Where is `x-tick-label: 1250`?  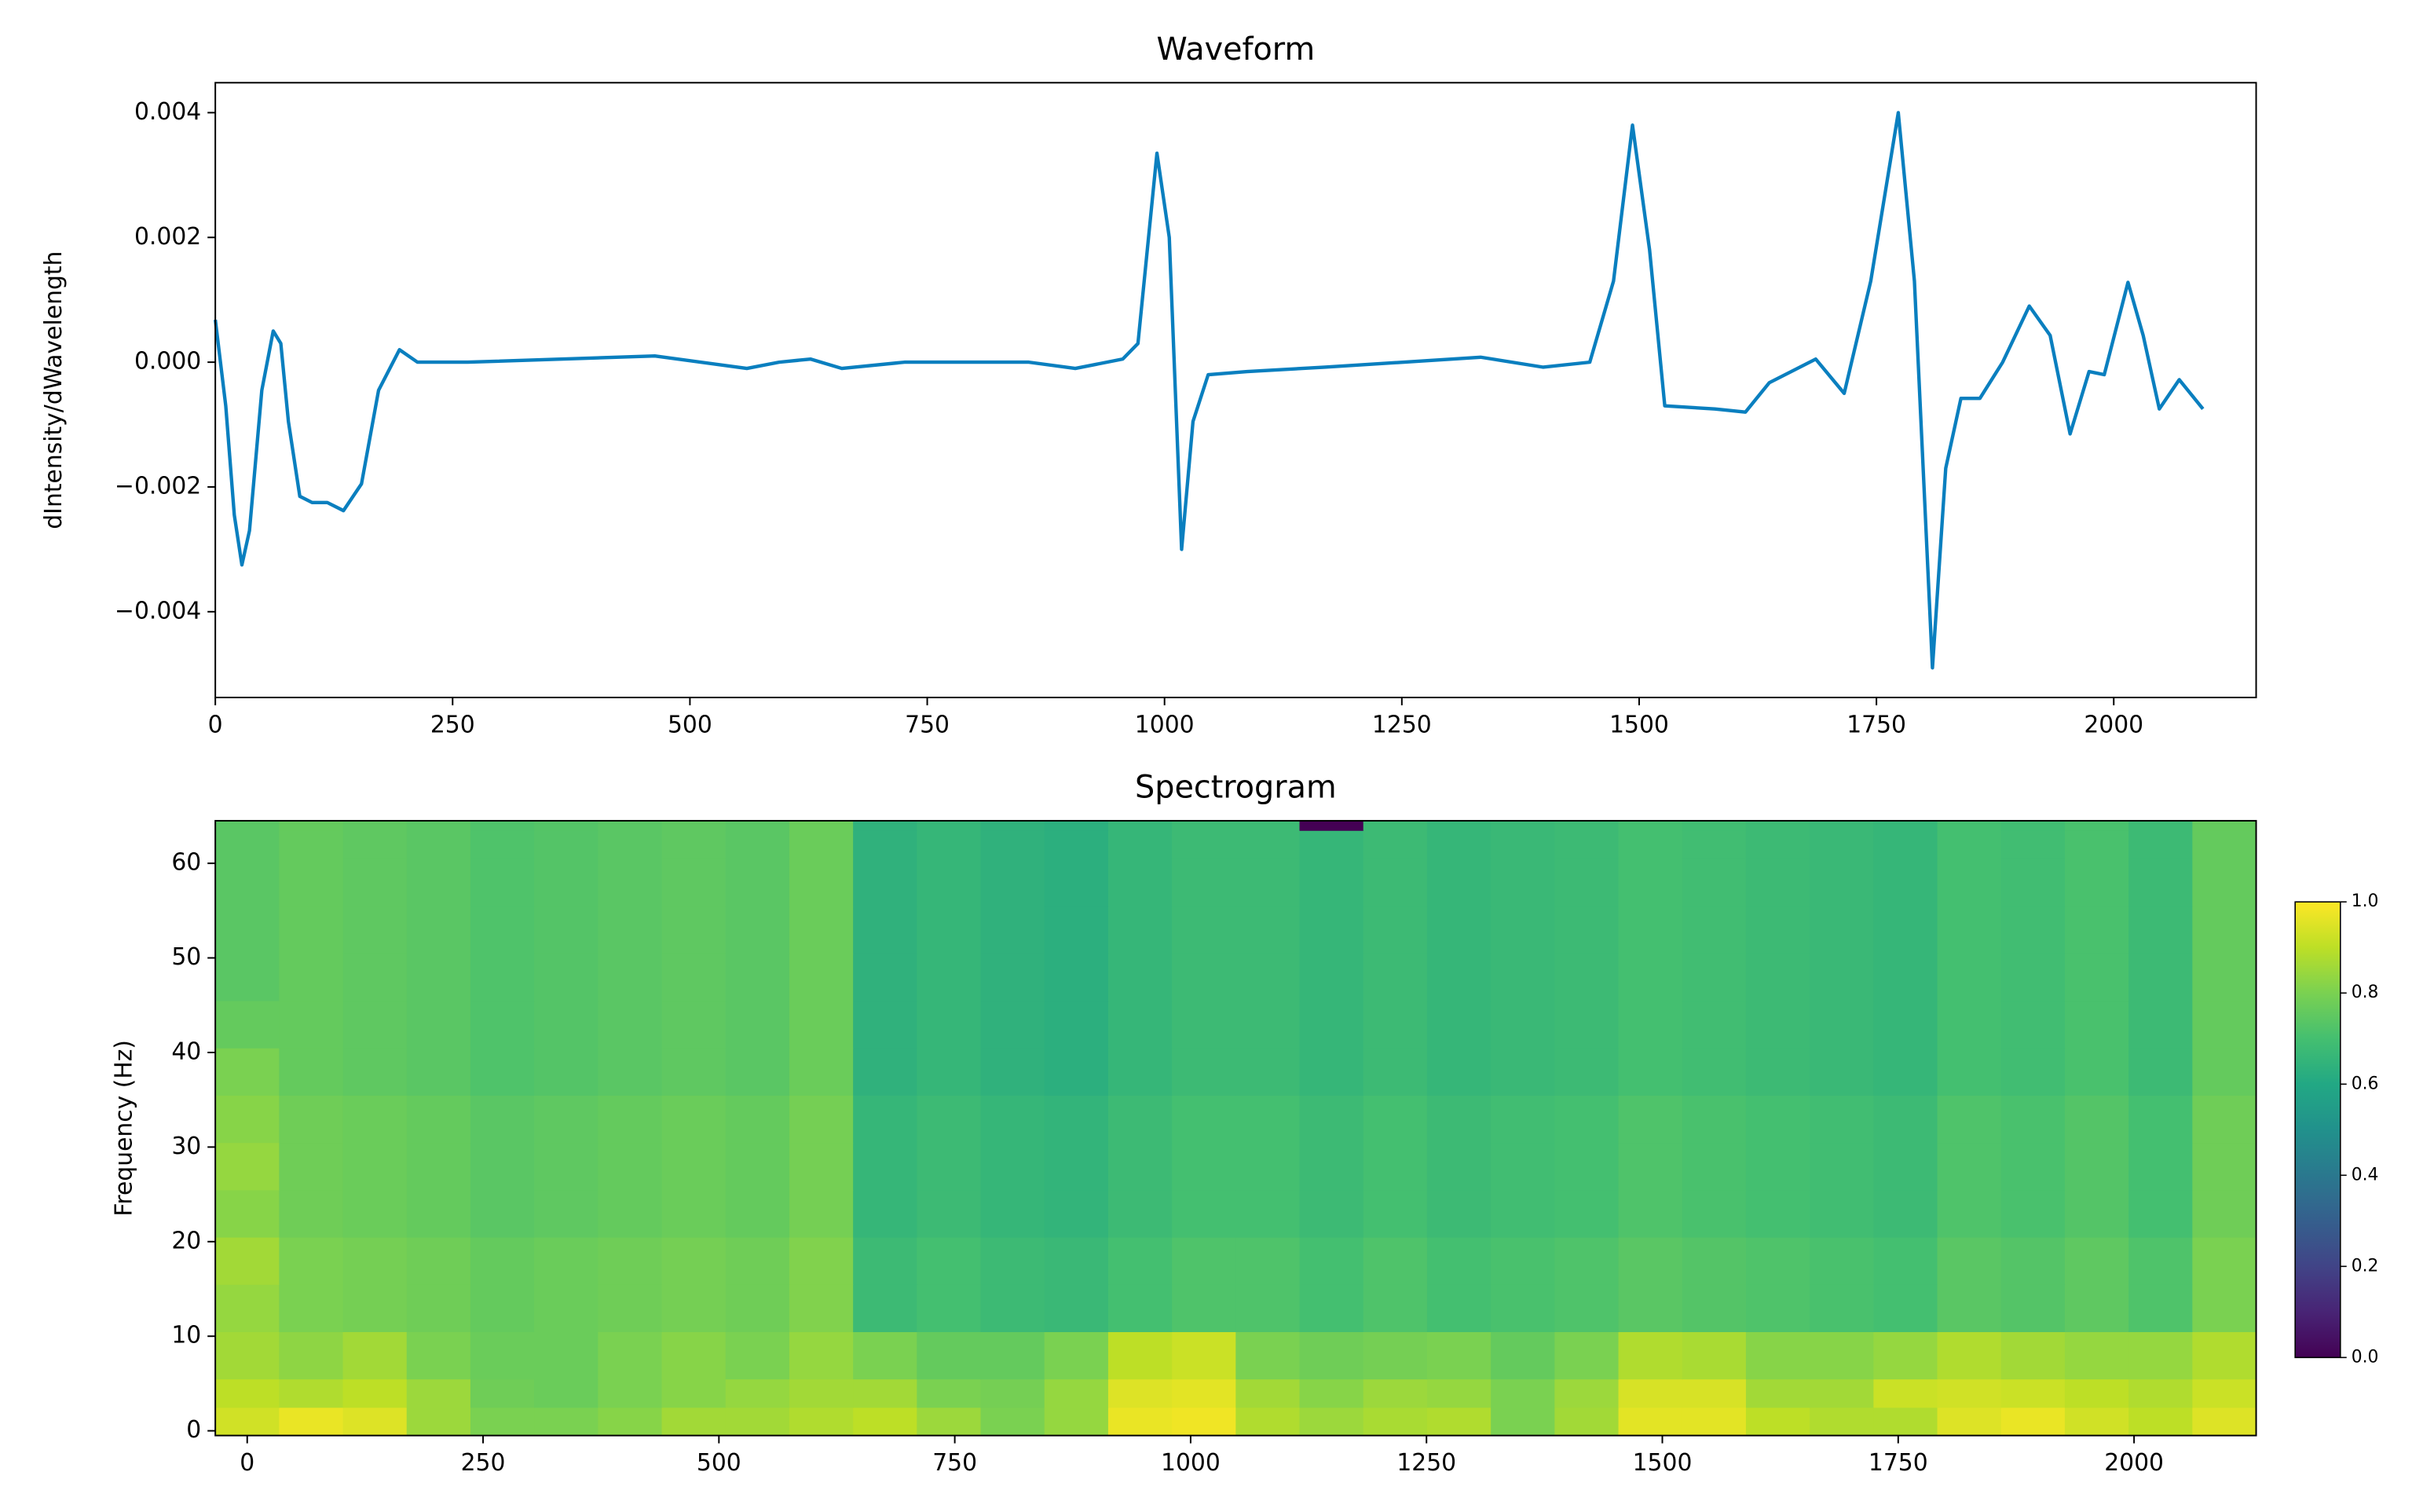
x-tick-label: 1250 is located at coordinates (1426, 1463).